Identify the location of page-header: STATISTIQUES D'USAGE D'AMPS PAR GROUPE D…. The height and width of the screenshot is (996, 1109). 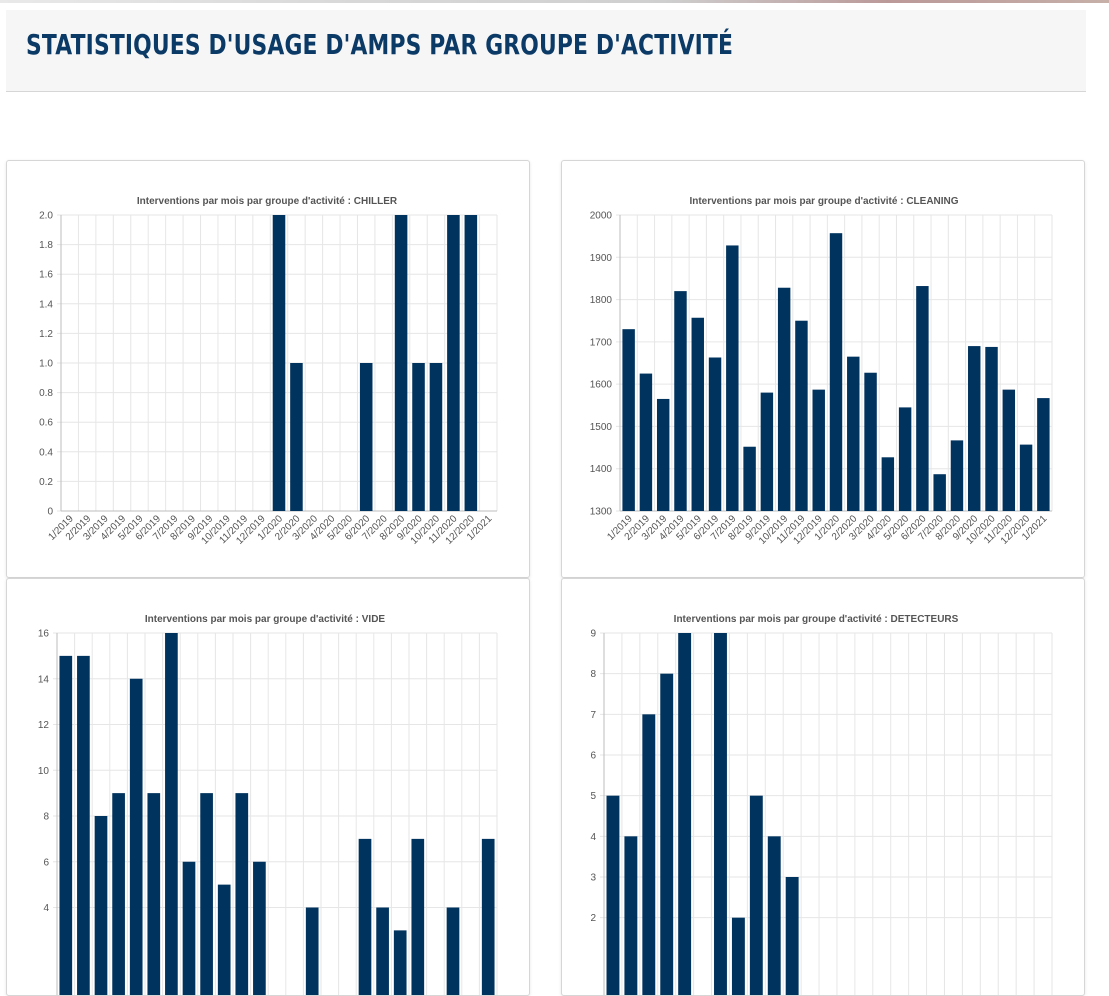
(546, 51).